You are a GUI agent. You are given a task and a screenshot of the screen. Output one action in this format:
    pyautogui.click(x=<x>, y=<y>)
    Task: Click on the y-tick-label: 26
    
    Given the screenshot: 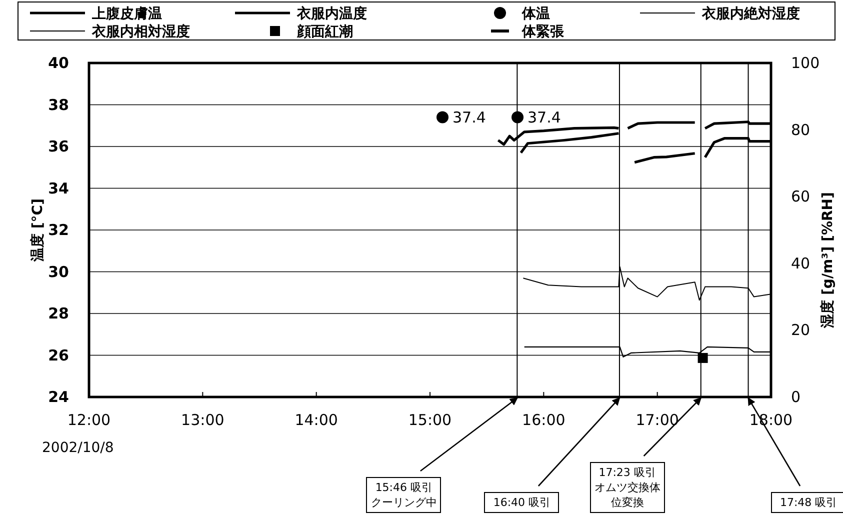 What is the action you would take?
    pyautogui.click(x=58, y=355)
    